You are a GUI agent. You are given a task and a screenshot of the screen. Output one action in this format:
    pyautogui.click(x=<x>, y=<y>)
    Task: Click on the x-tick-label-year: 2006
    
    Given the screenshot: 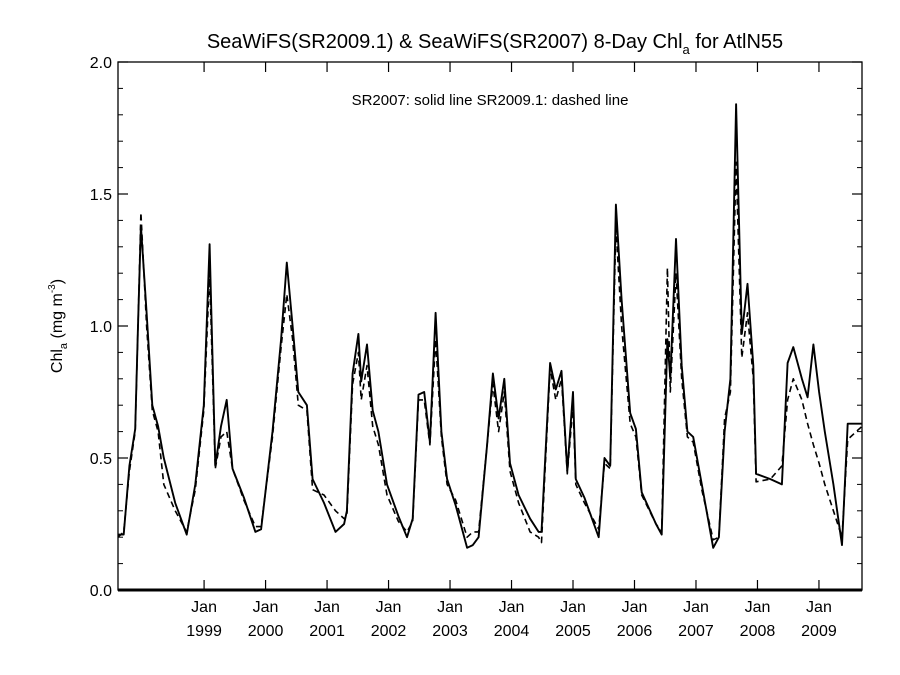 What is the action you would take?
    pyautogui.click(x=635, y=631)
    